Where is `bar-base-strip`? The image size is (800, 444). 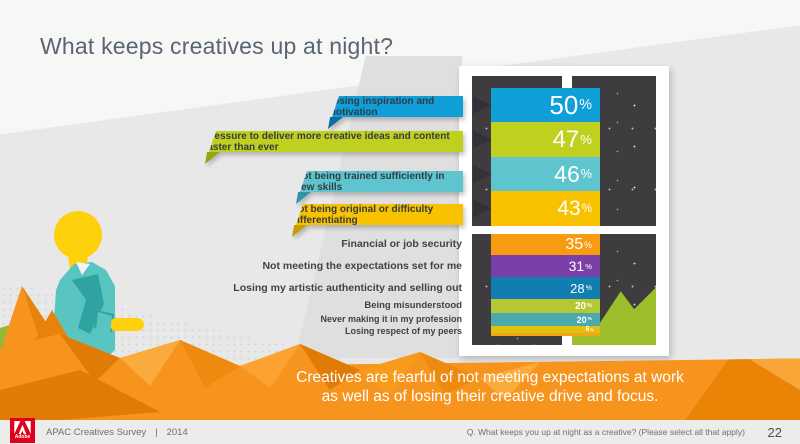
bar-base-strip is located at coordinates (545, 334).